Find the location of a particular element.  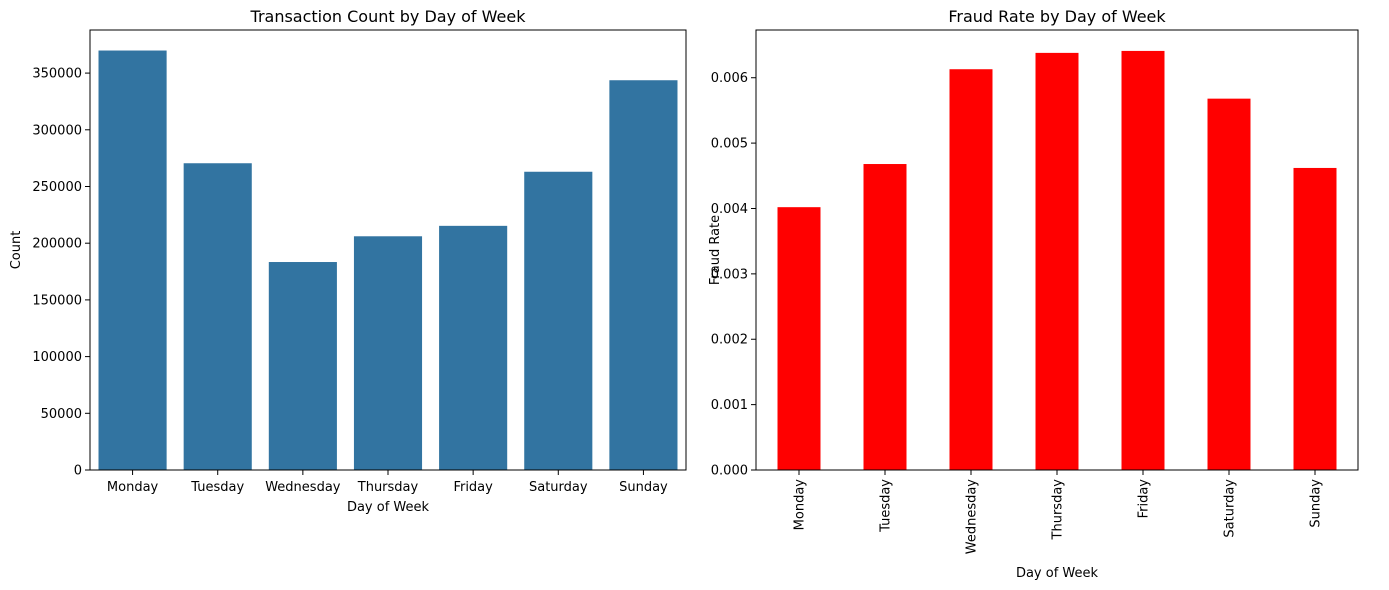

y-tick-label: 0.003 is located at coordinates (729, 274).